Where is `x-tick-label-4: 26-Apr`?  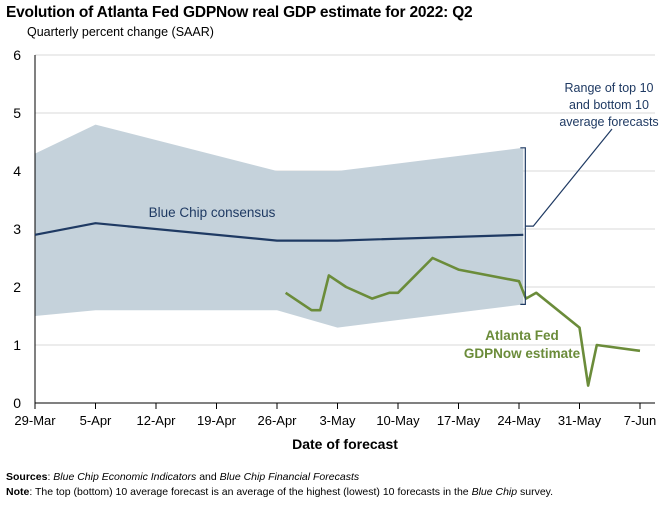 x-tick-label-4: 26-Apr is located at coordinates (277, 420).